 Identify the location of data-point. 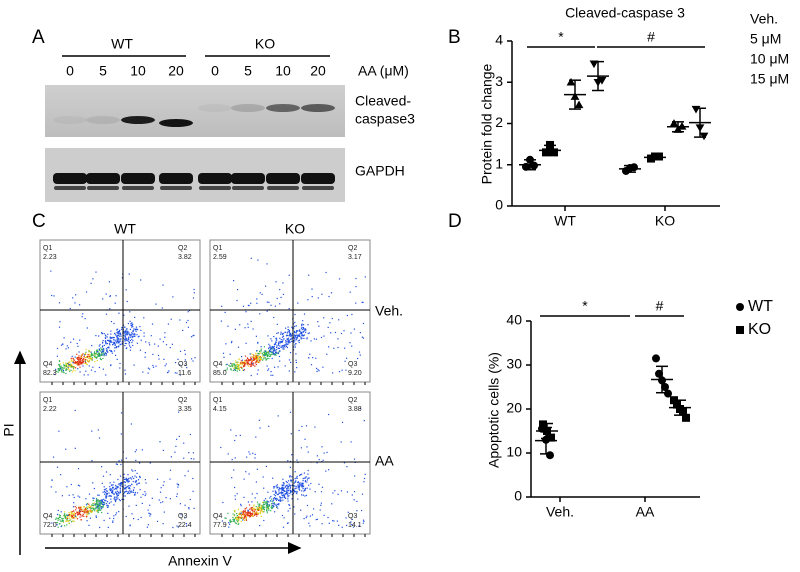
(677, 404).